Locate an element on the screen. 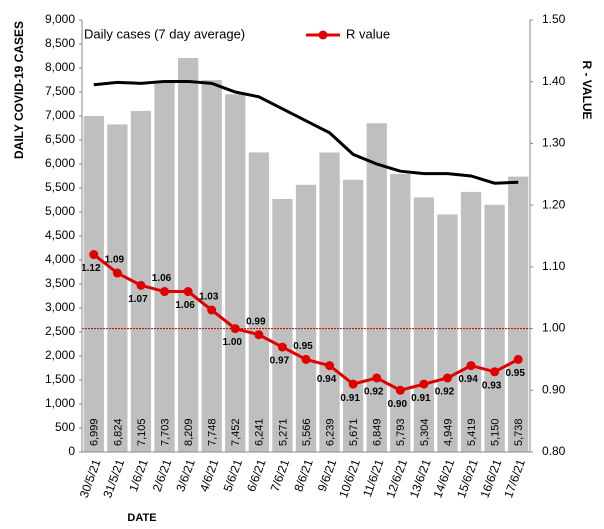 The width and height of the screenshot is (604, 529). y-tick-label: 2,000 is located at coordinates (60, 355).